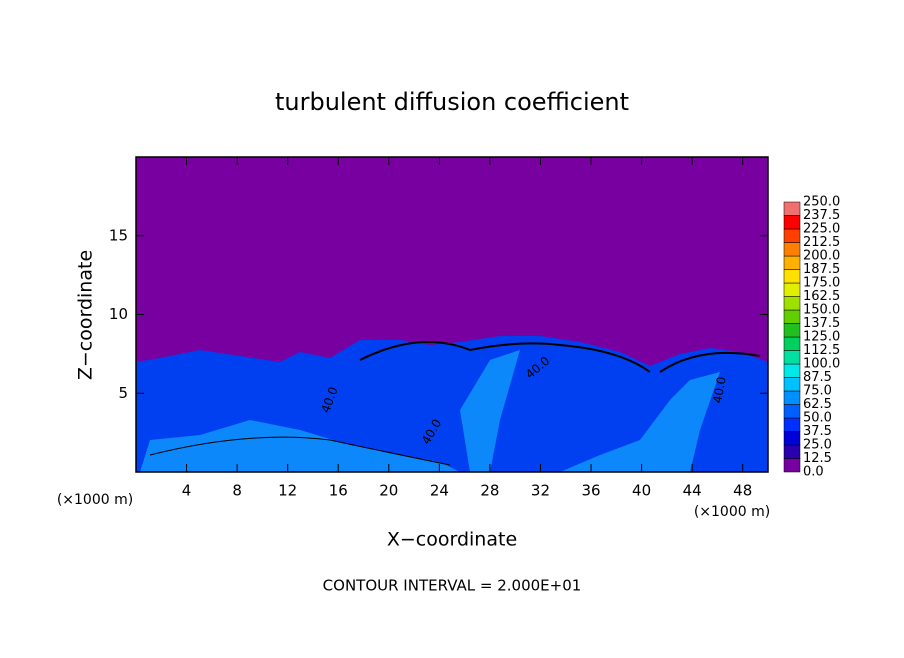  I want to click on colorbar-label: 187.5, so click(821, 269).